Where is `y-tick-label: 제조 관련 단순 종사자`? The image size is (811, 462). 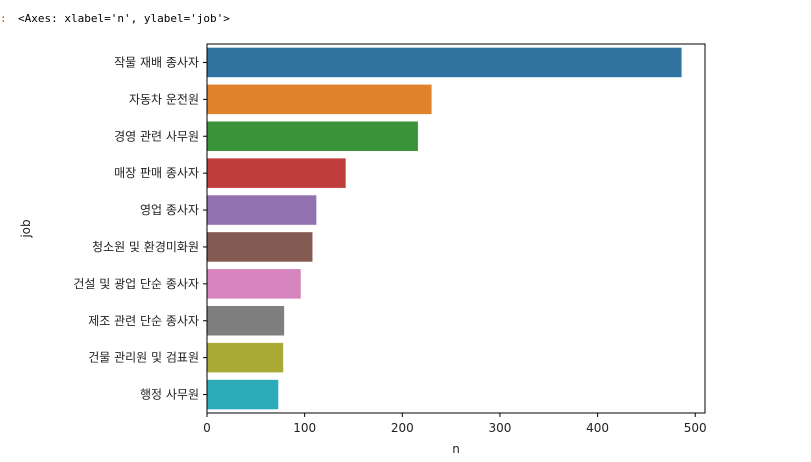 y-tick-label: 제조 관련 단순 종사자 is located at coordinates (143, 321).